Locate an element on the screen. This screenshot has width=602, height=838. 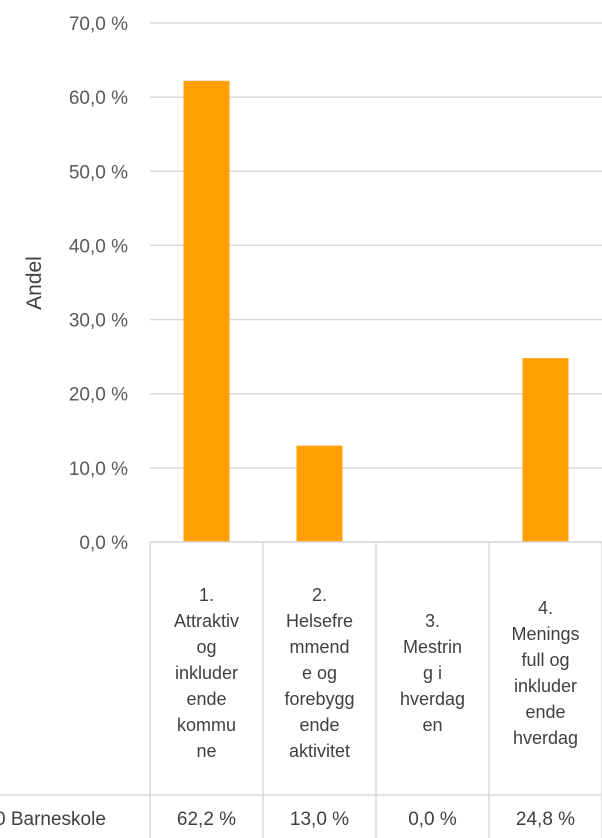
y-tick-label: 20,0 % is located at coordinates (98, 395).